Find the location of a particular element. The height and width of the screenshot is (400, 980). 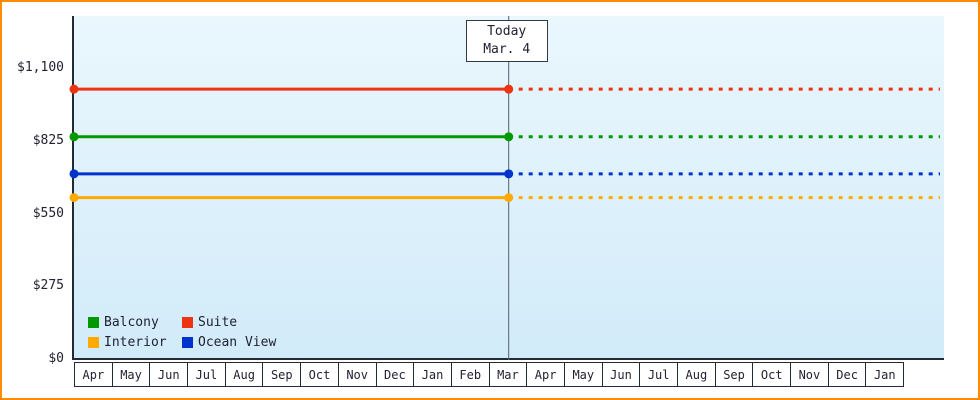

legend-item: Suite is located at coordinates (228, 322).